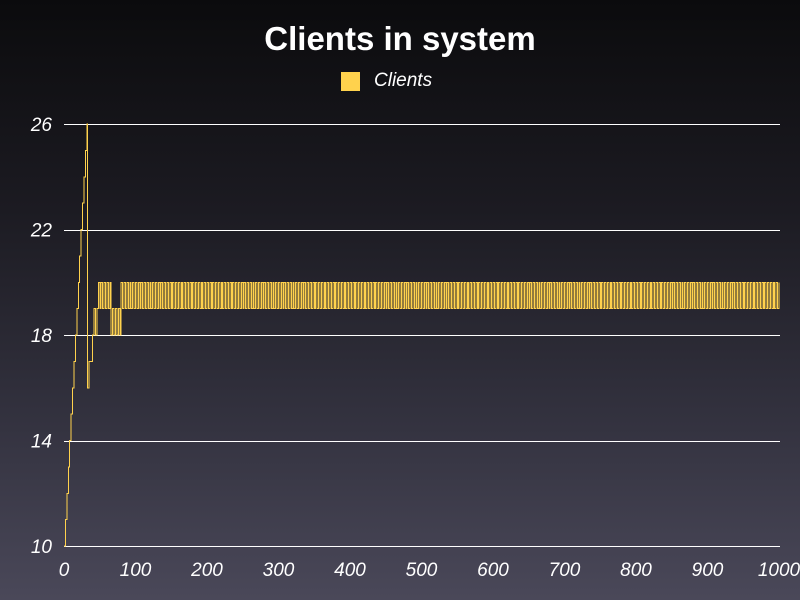 The image size is (800, 600). What do you see at coordinates (403, 80) in the screenshot?
I see `legend-label-clients: Clients` at bounding box center [403, 80].